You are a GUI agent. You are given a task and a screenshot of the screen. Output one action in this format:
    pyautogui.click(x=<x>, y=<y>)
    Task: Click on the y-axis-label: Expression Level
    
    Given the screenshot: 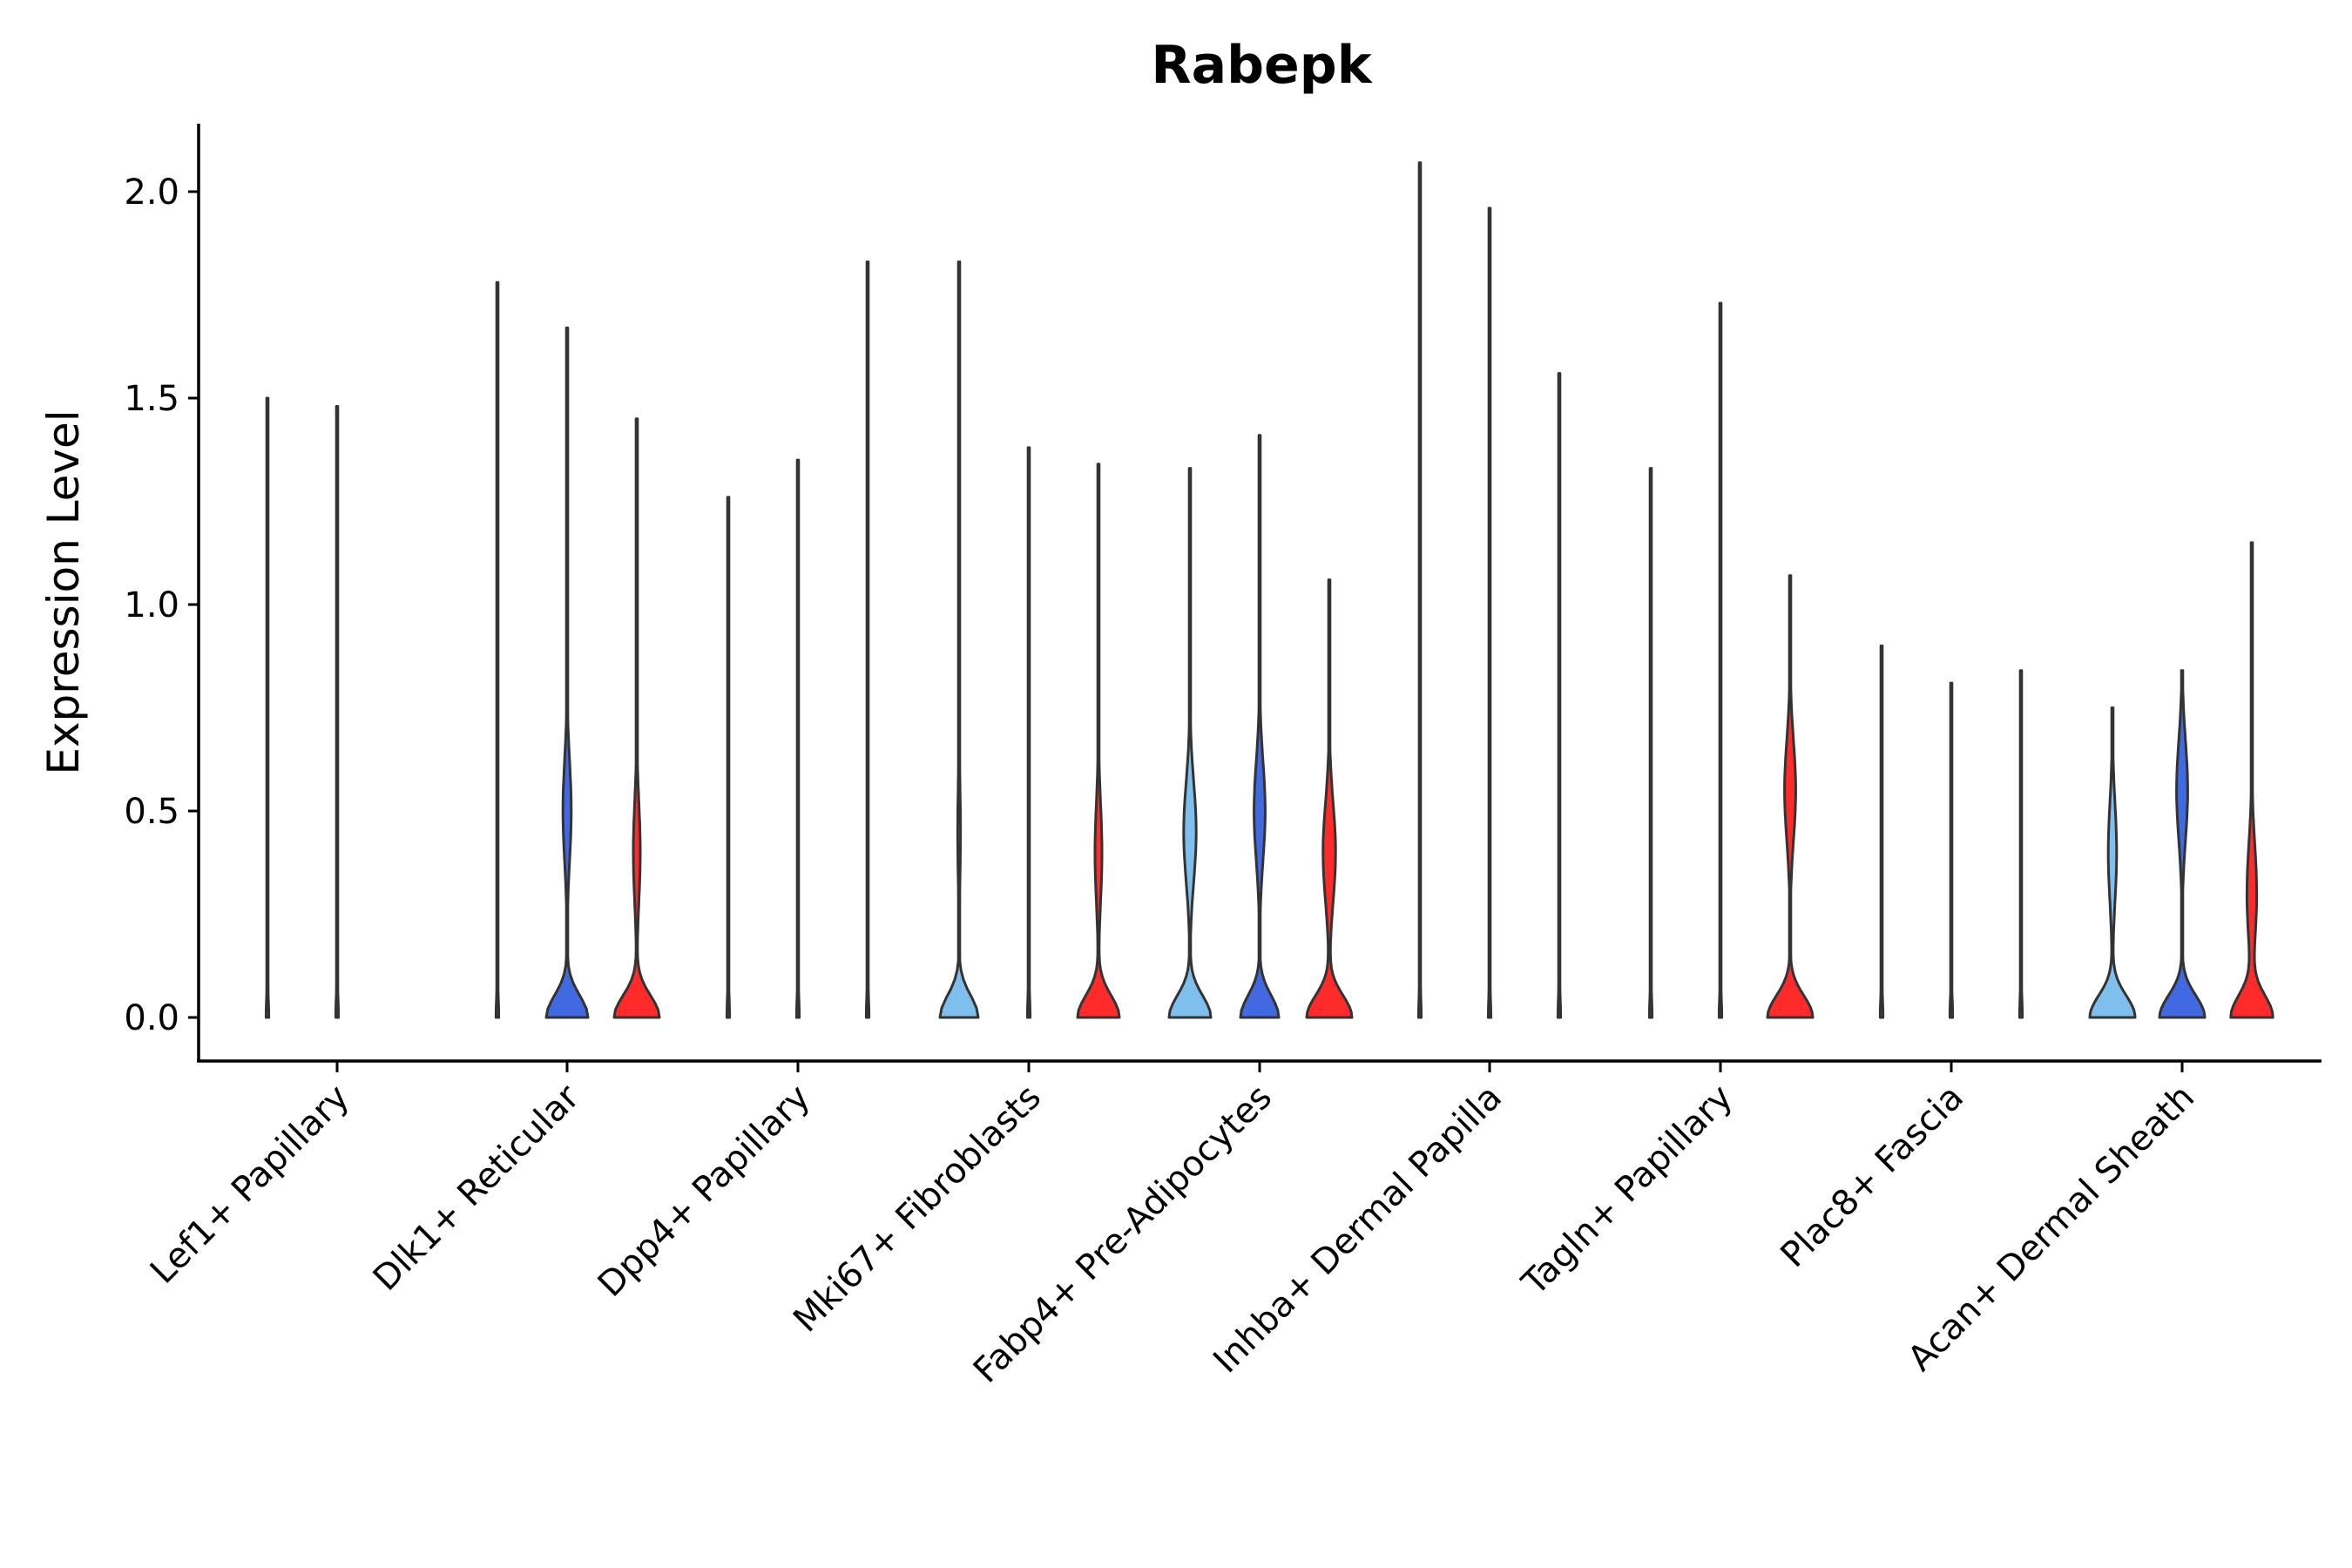 What is the action you would take?
    pyautogui.click(x=64, y=591)
    